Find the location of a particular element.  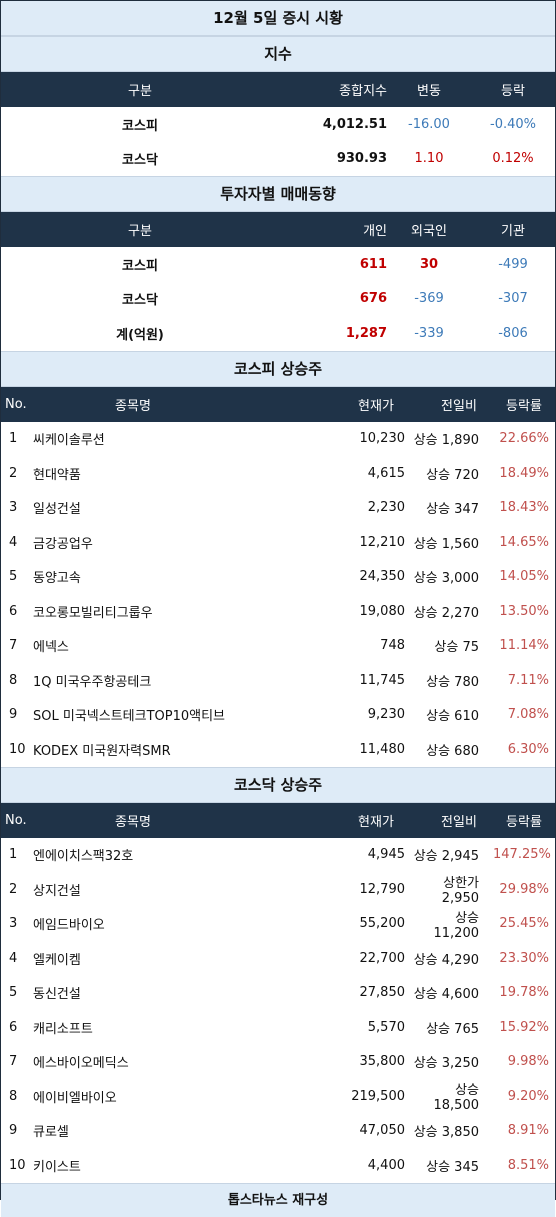

stock-day-change: 상승 720 is located at coordinates (452, 475).